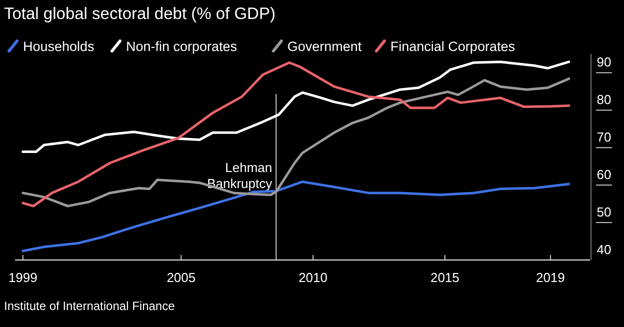 This screenshot has height=327, width=624. What do you see at coordinates (604, 62) in the screenshot?
I see `y-tick-label: 90` at bounding box center [604, 62].